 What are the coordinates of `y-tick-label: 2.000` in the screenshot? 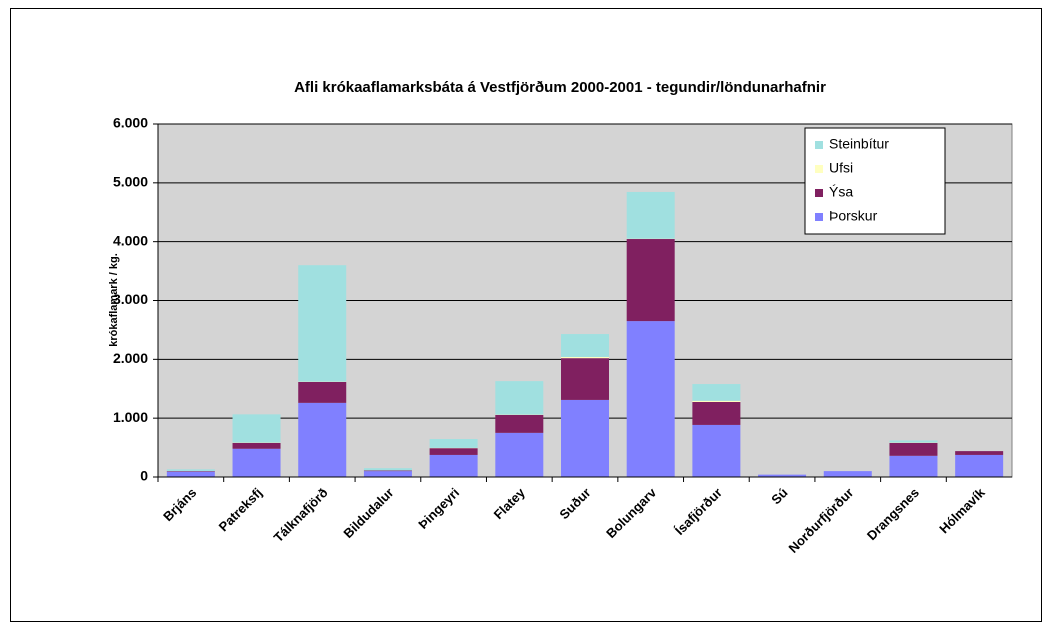 It's located at (130, 358).